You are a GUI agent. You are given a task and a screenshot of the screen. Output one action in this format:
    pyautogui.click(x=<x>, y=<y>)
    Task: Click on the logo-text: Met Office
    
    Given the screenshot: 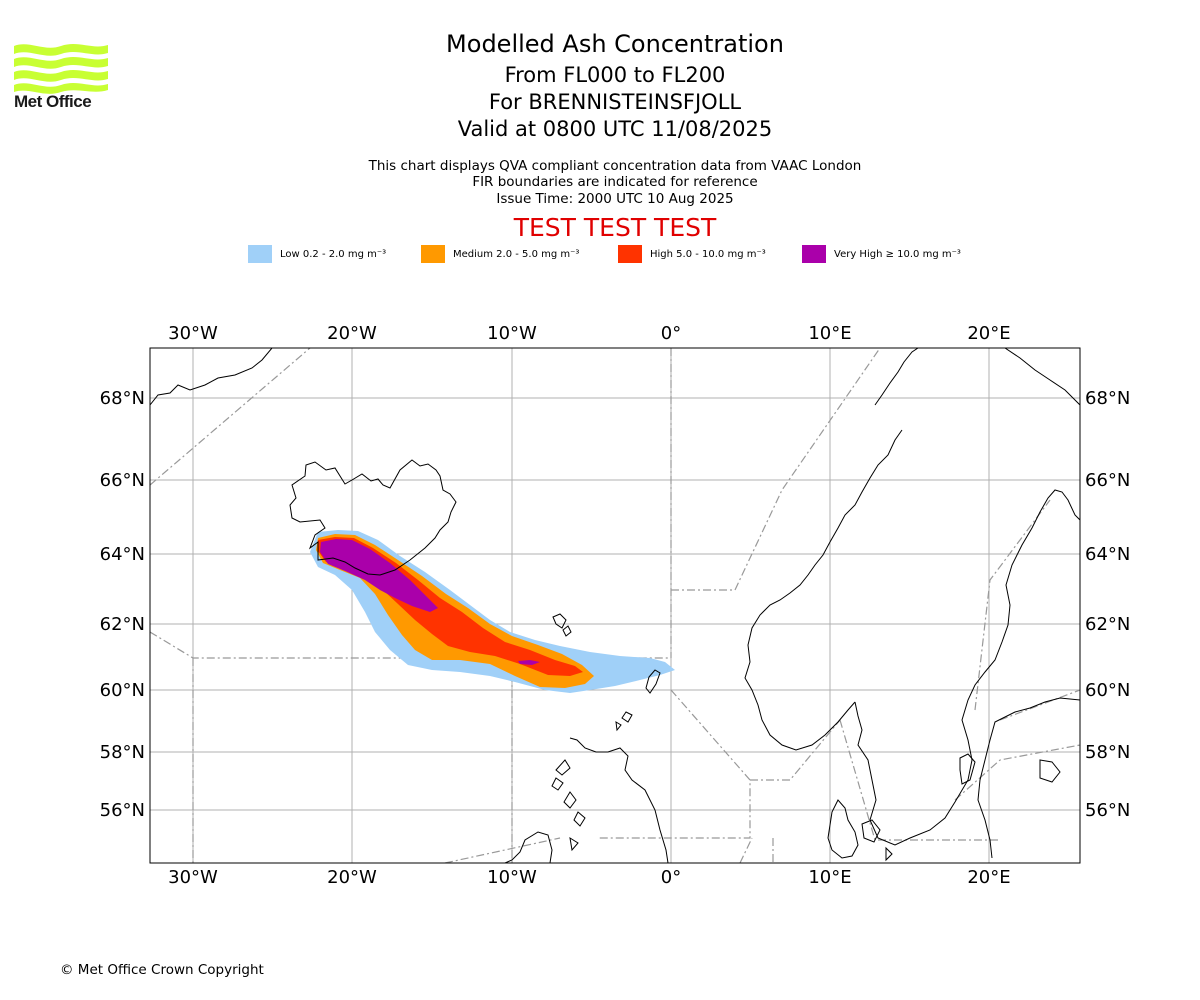 What is the action you would take?
    pyautogui.click(x=53, y=101)
    